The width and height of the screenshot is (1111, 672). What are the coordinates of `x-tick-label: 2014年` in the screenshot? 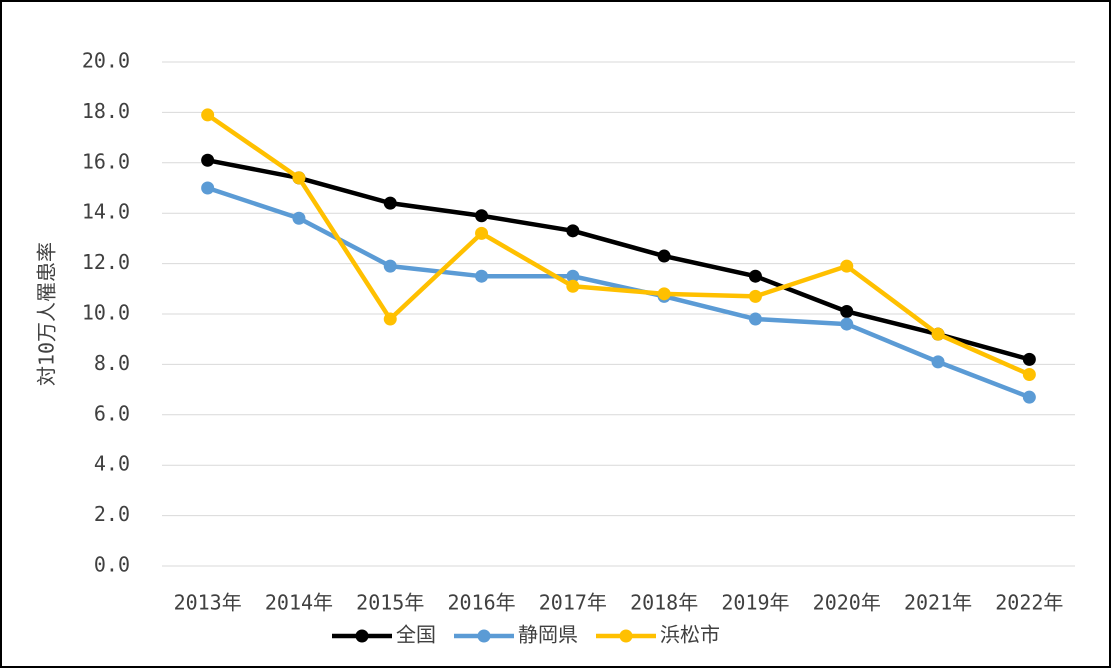 It's located at (299, 603).